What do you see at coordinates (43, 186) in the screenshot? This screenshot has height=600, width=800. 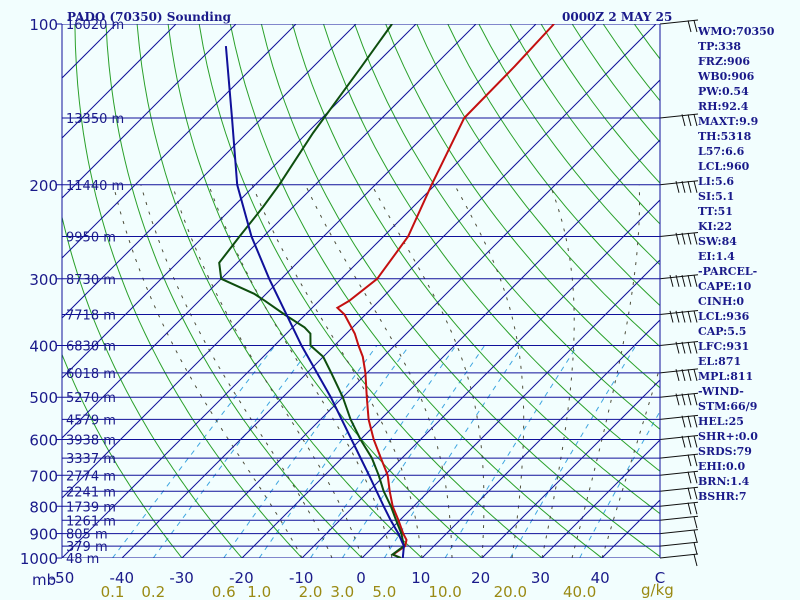 I see `pressure-tick-label: 200` at bounding box center [43, 186].